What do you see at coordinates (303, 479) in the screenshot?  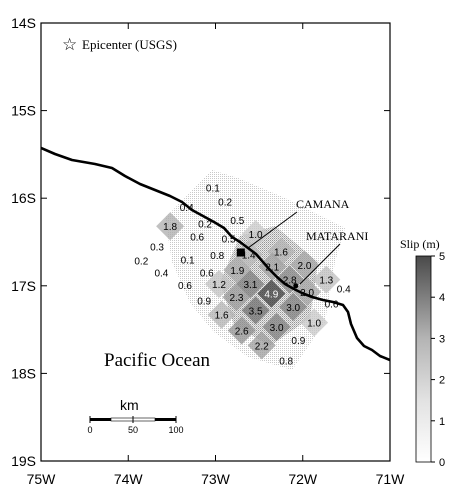 I see `x-tick-label: 72W` at bounding box center [303, 479].